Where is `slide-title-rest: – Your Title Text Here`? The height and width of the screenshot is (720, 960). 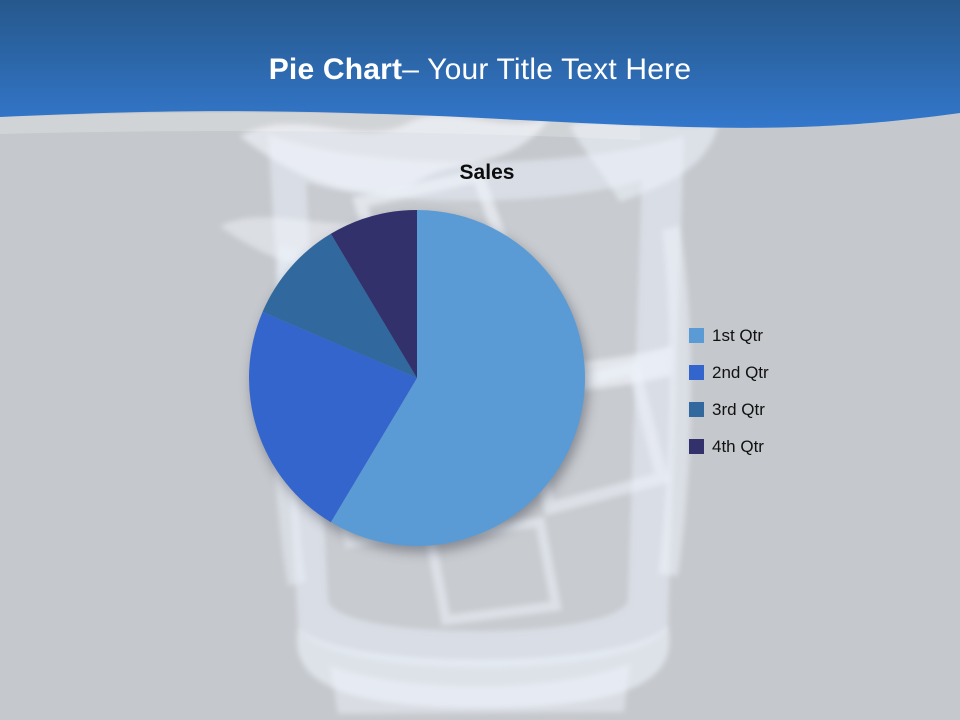 slide-title-rest: – Your Title Text Here is located at coordinates (547, 69).